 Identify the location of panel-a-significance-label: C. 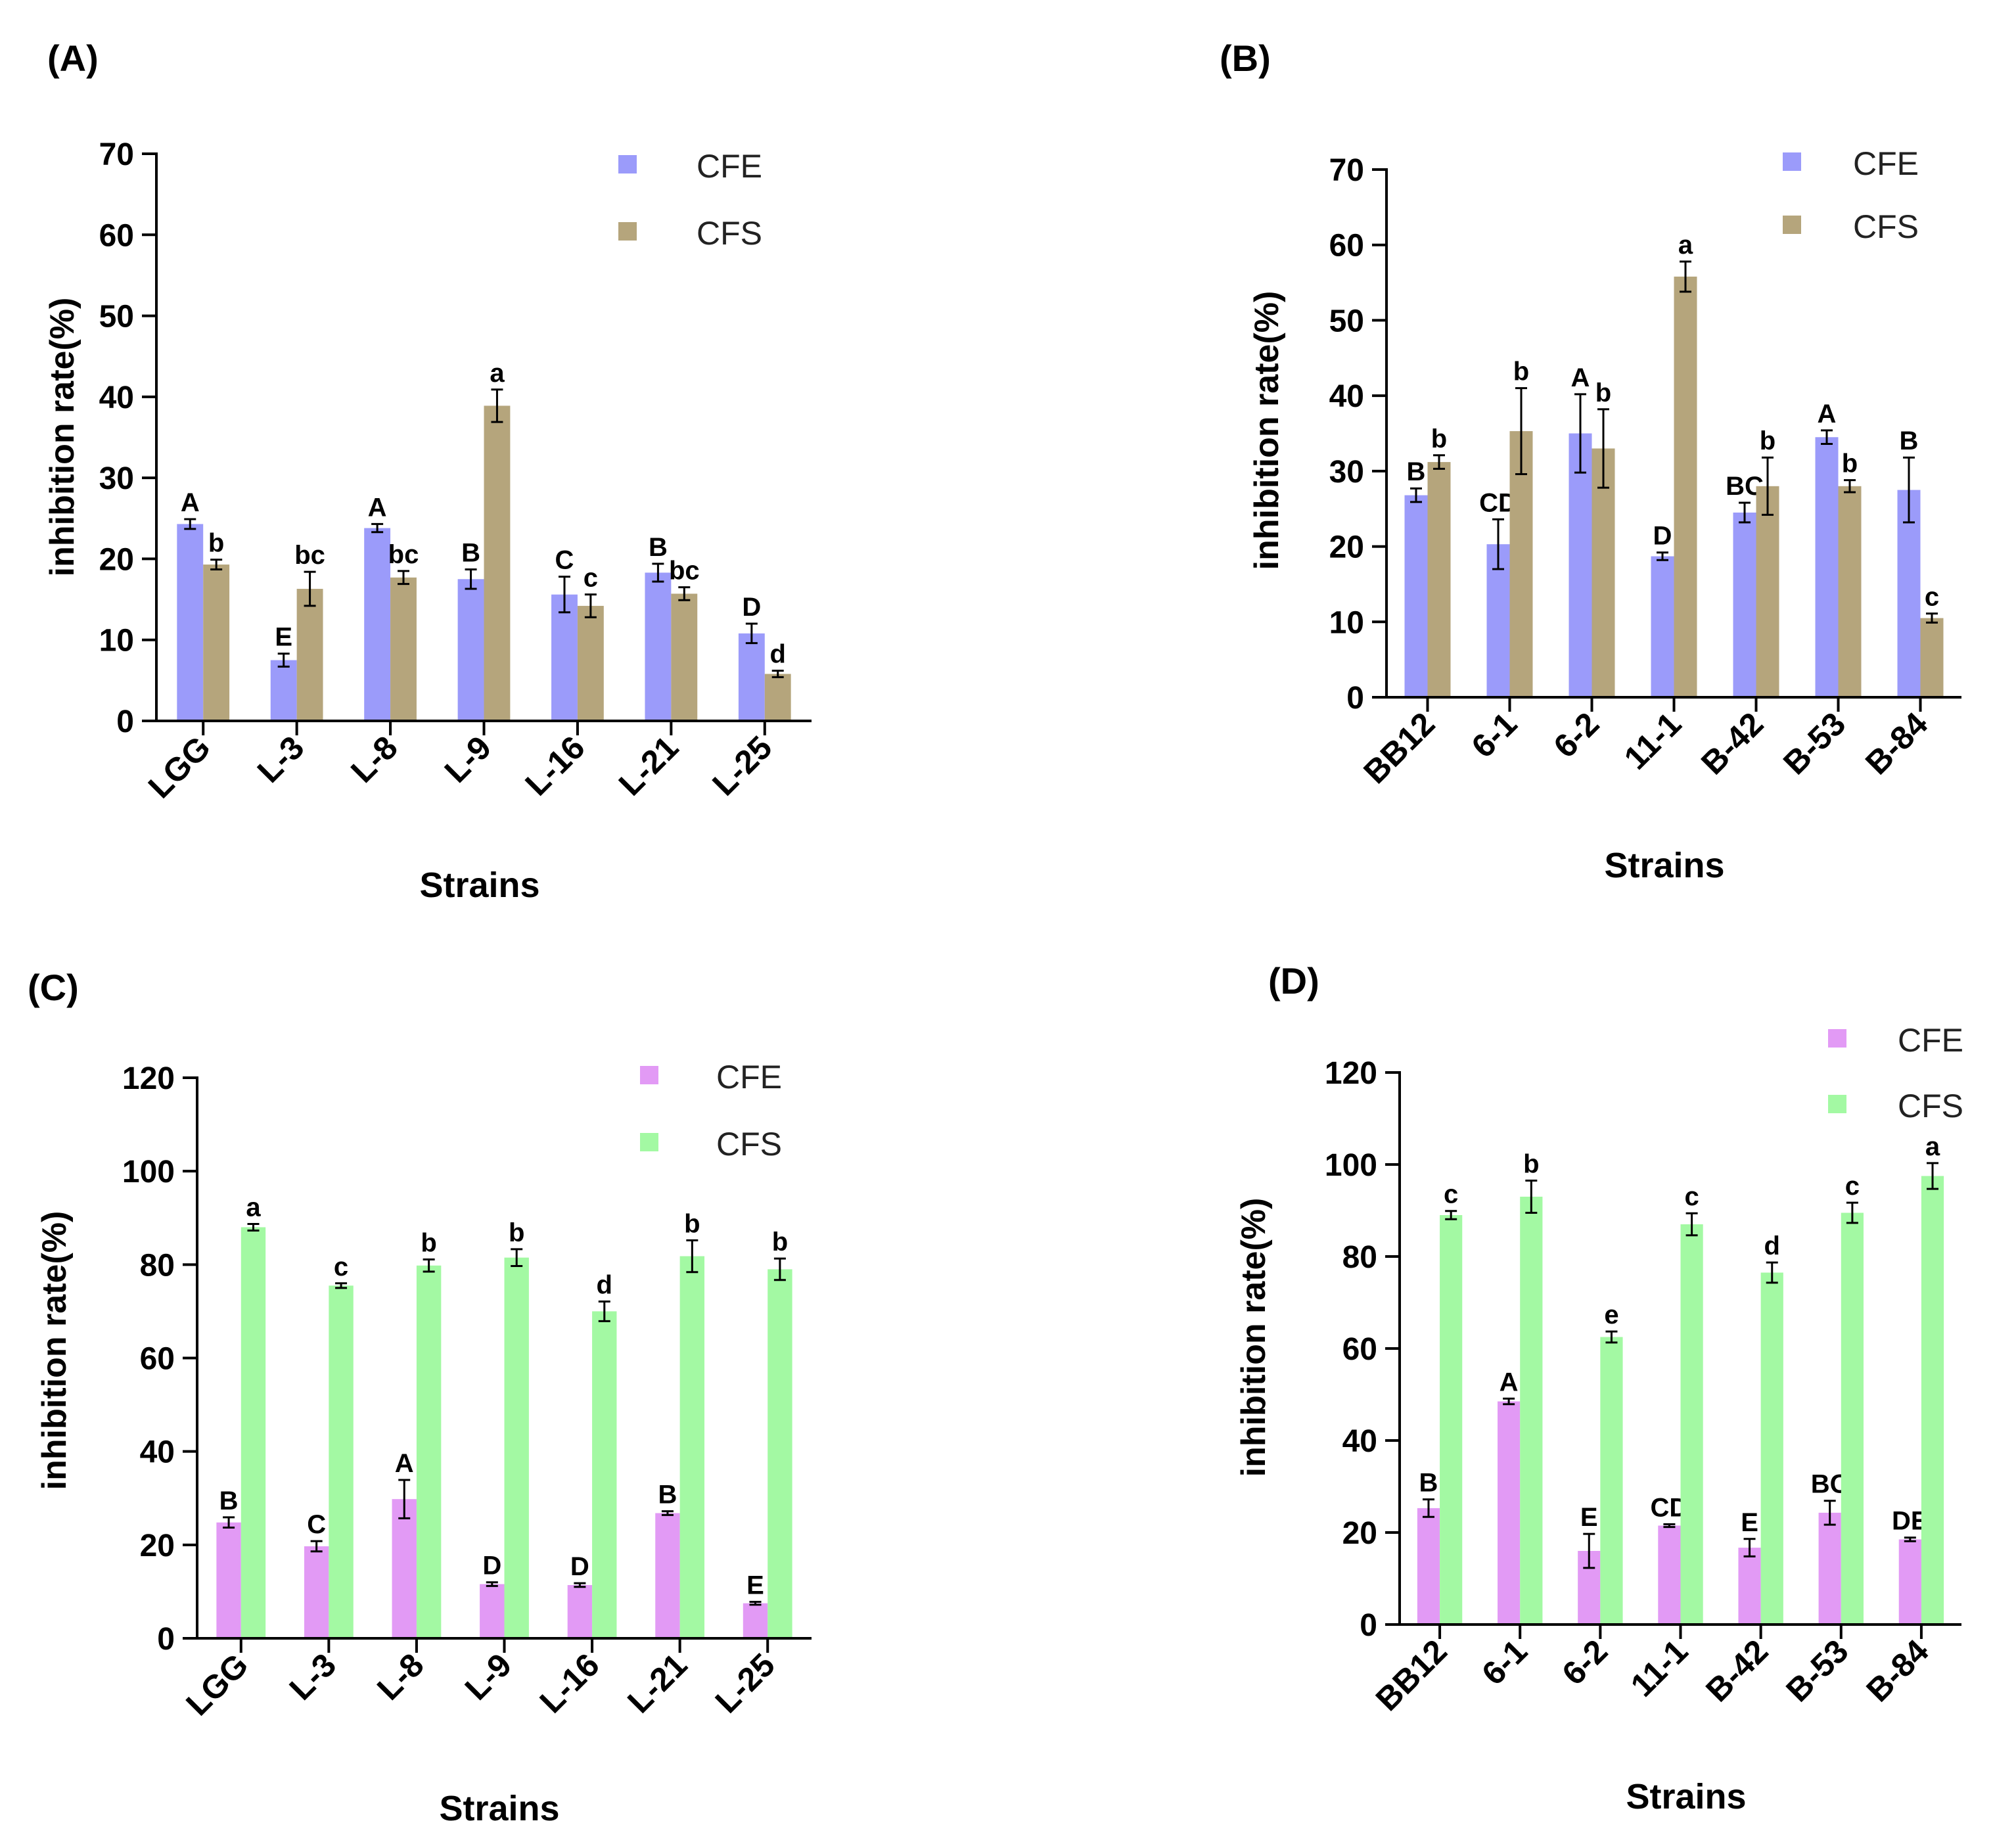
(564, 560).